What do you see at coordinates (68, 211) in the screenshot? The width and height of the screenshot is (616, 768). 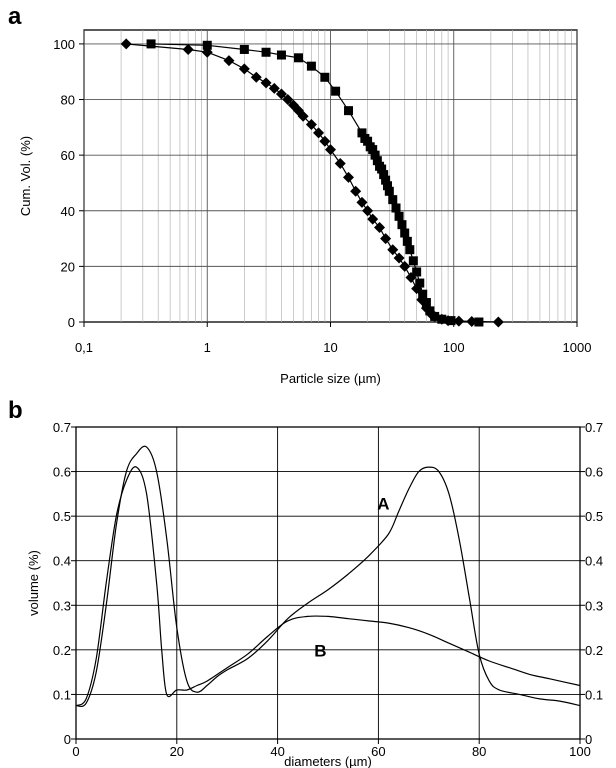 I see `panel-a-ytick-label: 40` at bounding box center [68, 211].